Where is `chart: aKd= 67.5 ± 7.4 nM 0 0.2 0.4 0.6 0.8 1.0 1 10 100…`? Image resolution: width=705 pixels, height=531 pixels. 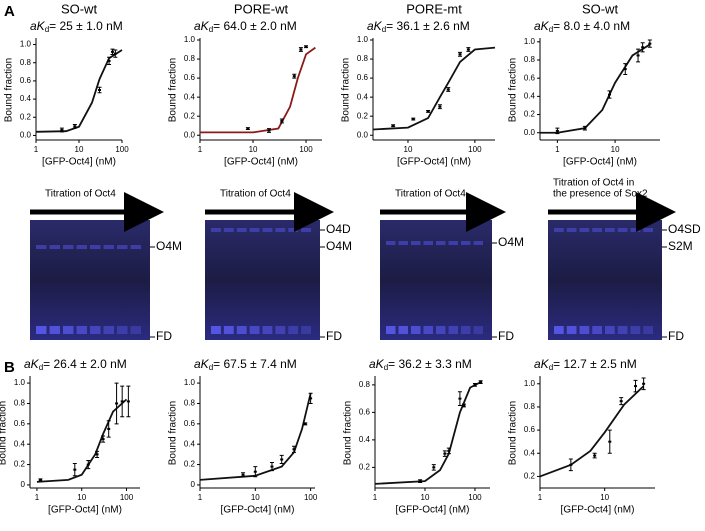 chart: aKd= 67.5 ± 7.4 nM 0 0.2 0.4 0.6 0.8 1.0 1 10 100… is located at coordinates (243, 436).